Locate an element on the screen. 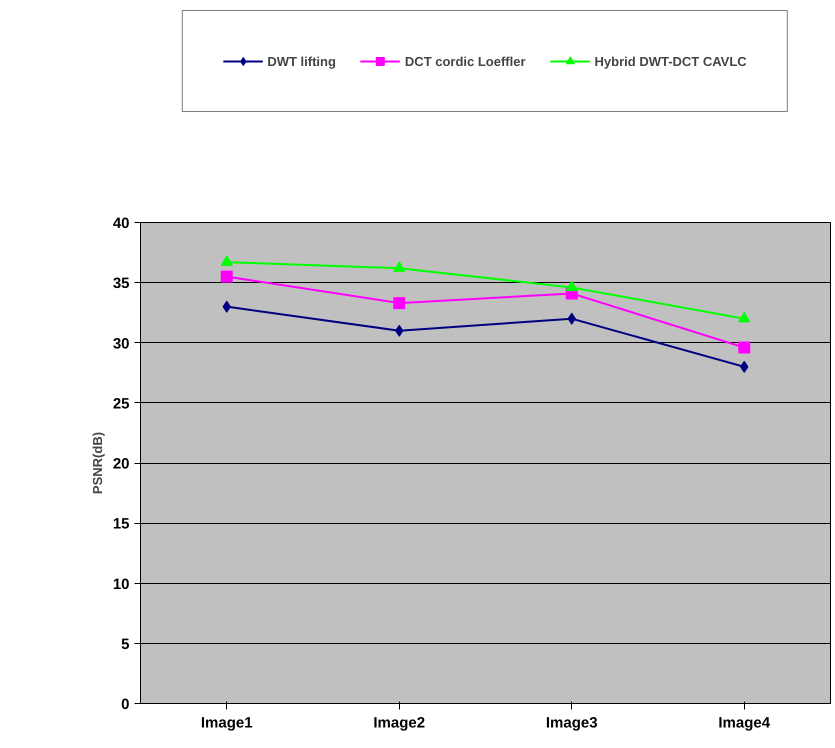  y-tick-label: 10 is located at coordinates (121, 584).